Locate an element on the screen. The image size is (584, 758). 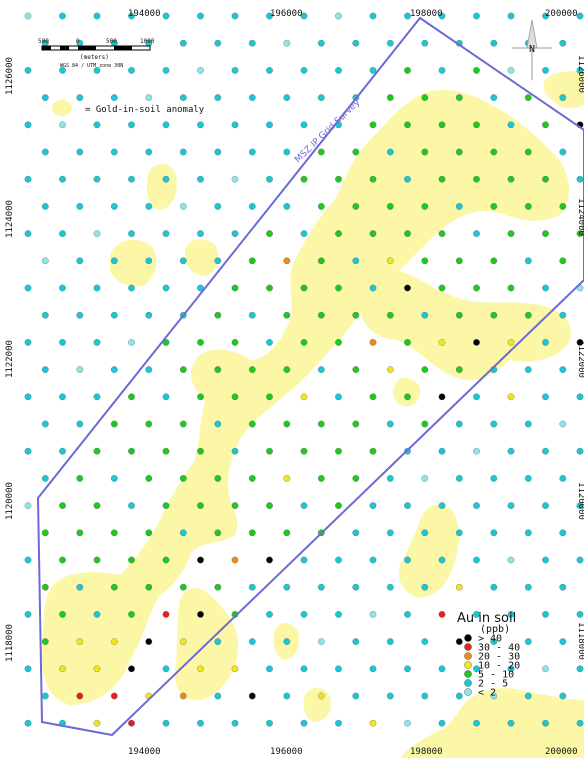
right-tick-1126000: 1126000 is located at coordinates (580, 74).